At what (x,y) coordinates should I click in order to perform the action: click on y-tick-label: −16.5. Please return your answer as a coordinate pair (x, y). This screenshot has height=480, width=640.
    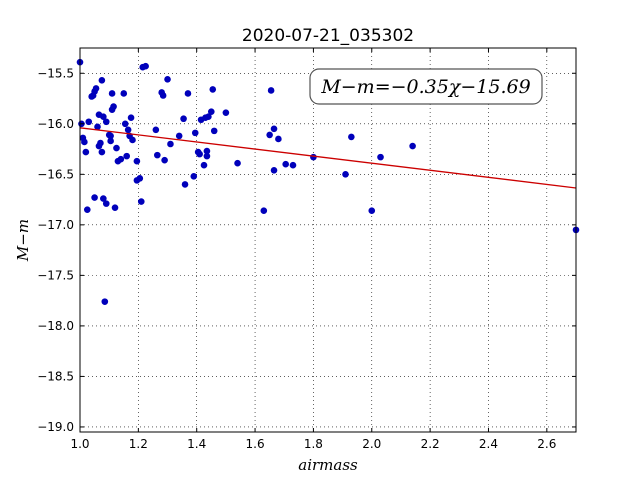
    Looking at the image, I should click on (55, 174).